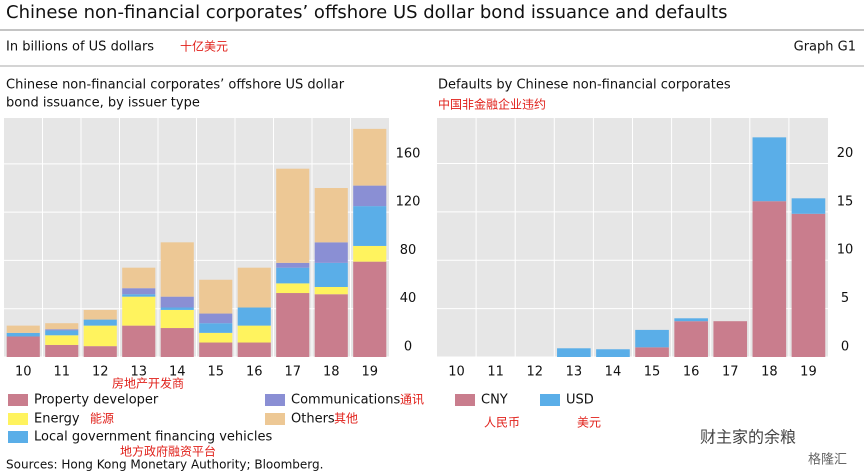  I want to click on annotation: 人民币, so click(502, 423).